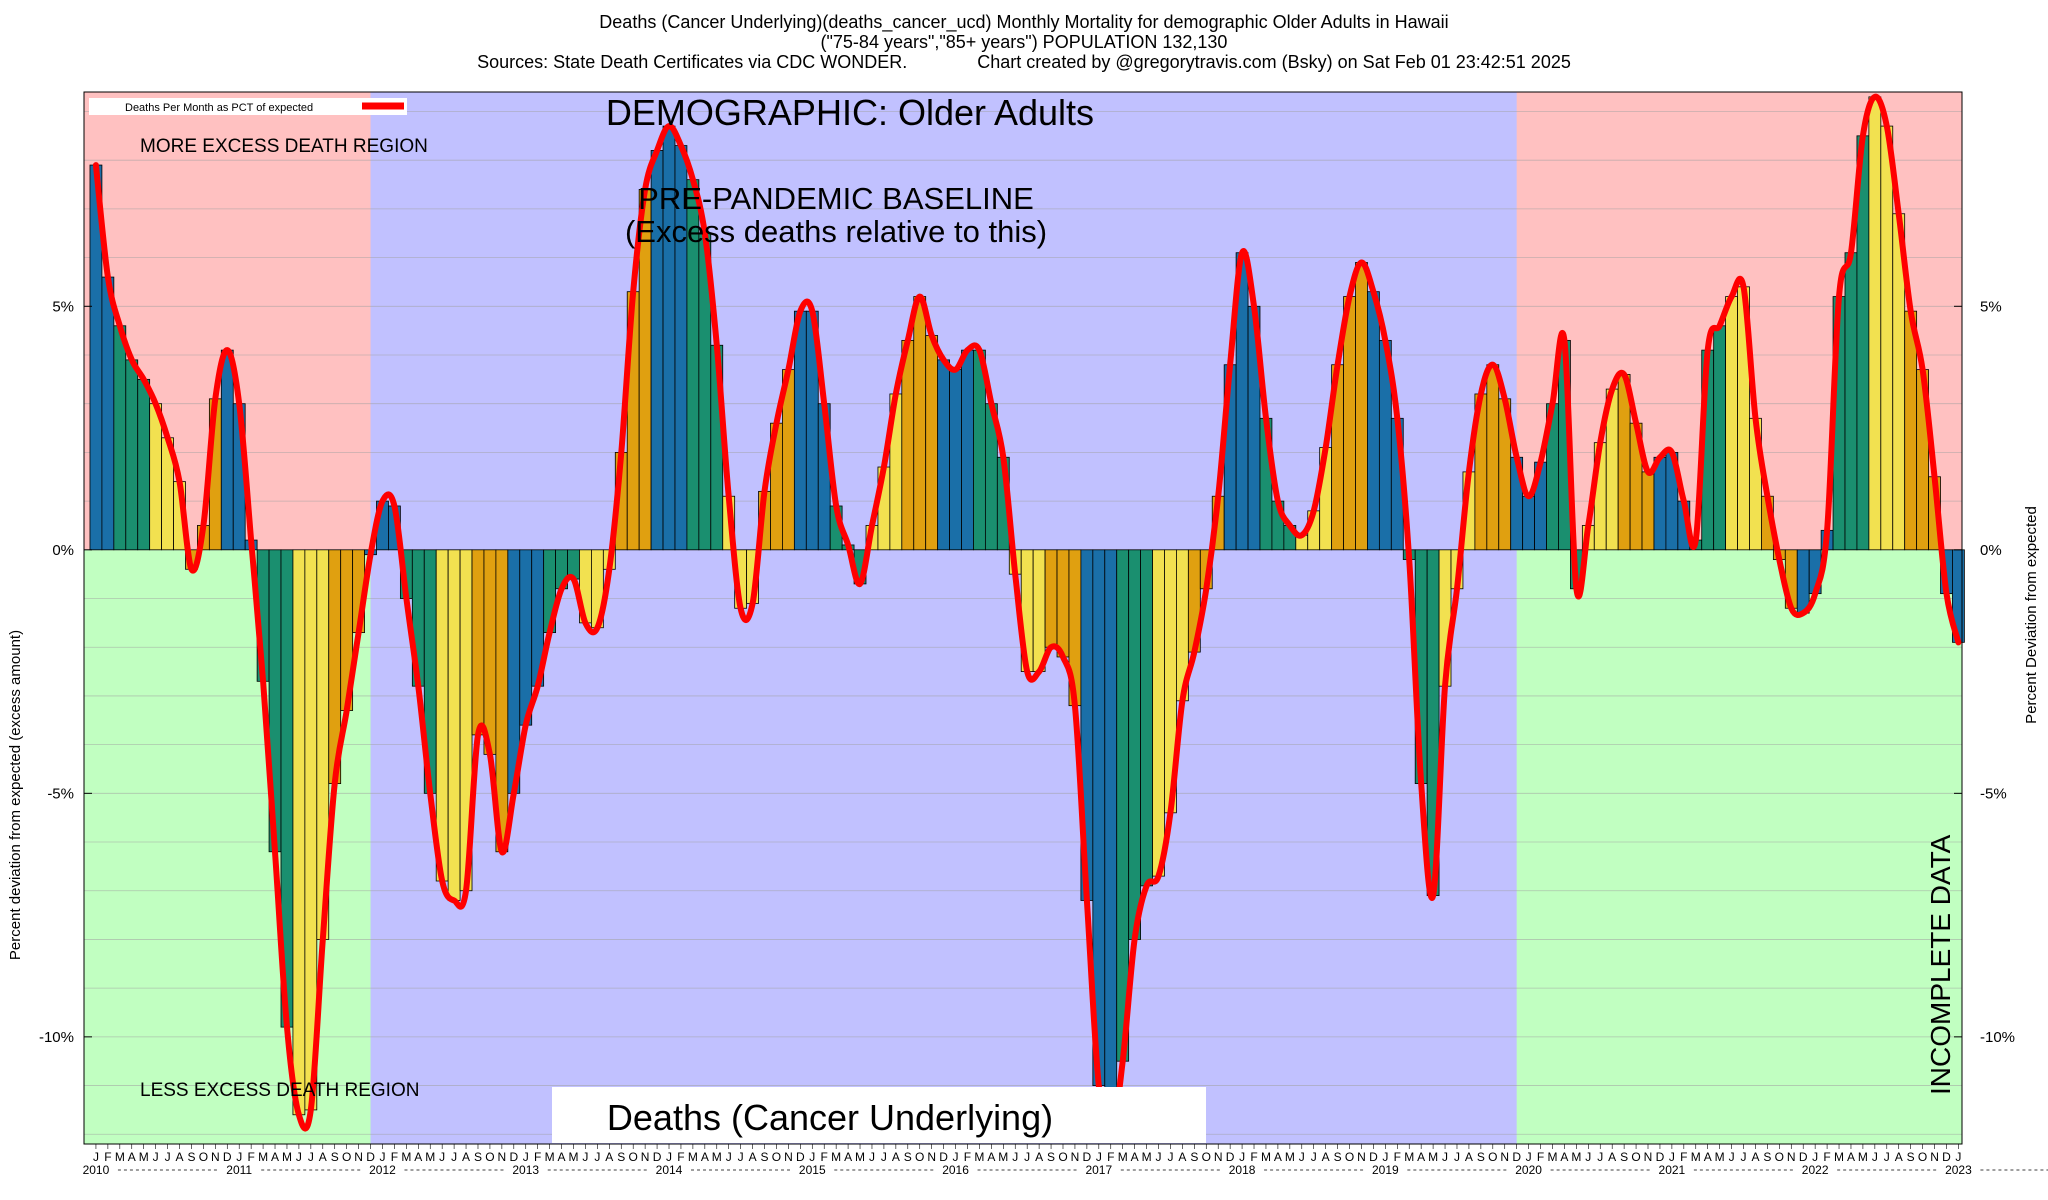 The image size is (2048, 1200). What do you see at coordinates (836, 198) in the screenshot?
I see `baseline-label-line-1: PRE-PANDEMIC BASELINE` at bounding box center [836, 198].